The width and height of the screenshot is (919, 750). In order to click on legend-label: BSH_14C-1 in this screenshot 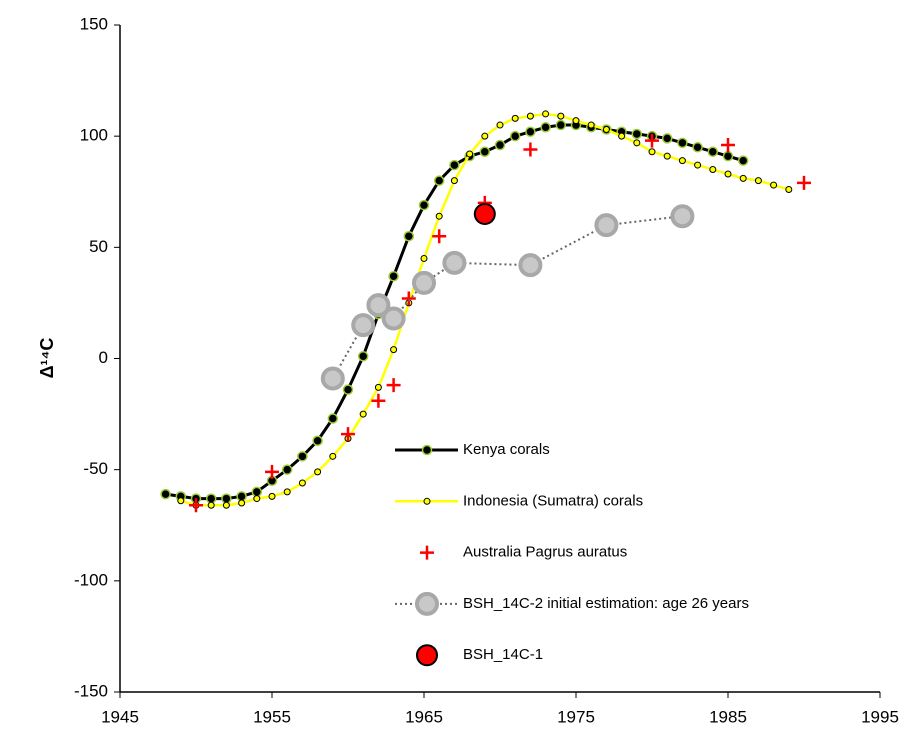, I will do `click(503, 654)`.